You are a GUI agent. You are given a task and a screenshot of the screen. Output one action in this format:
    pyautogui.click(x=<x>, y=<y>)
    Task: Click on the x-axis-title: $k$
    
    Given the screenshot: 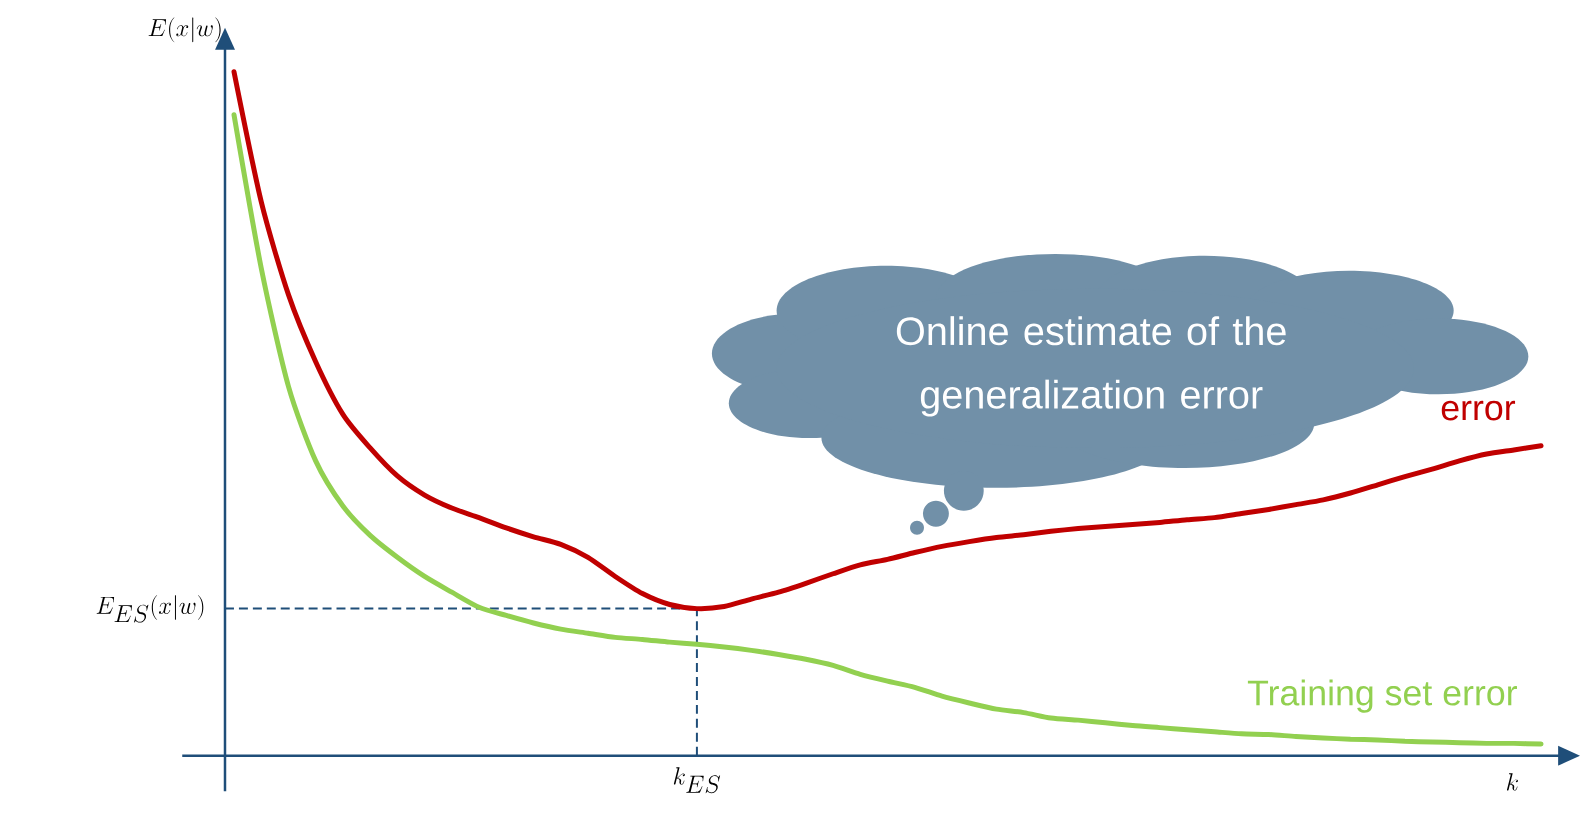 What is the action you would take?
    pyautogui.click(x=1512, y=781)
    